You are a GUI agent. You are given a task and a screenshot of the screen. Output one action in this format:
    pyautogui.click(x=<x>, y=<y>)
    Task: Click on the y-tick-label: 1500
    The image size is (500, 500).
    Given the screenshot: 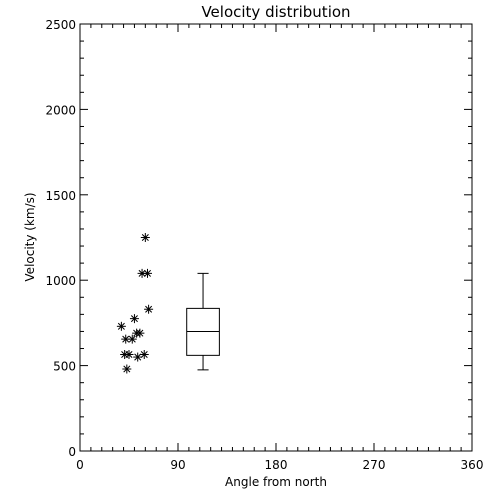 What is the action you would take?
    pyautogui.click(x=60, y=196)
    